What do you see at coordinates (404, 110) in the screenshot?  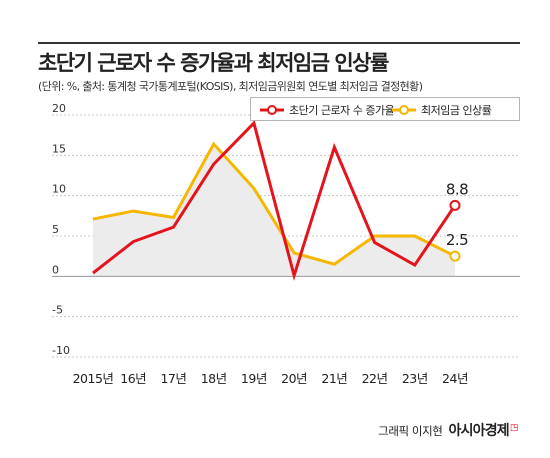 I see `legend-yellow-marker-icon` at bounding box center [404, 110].